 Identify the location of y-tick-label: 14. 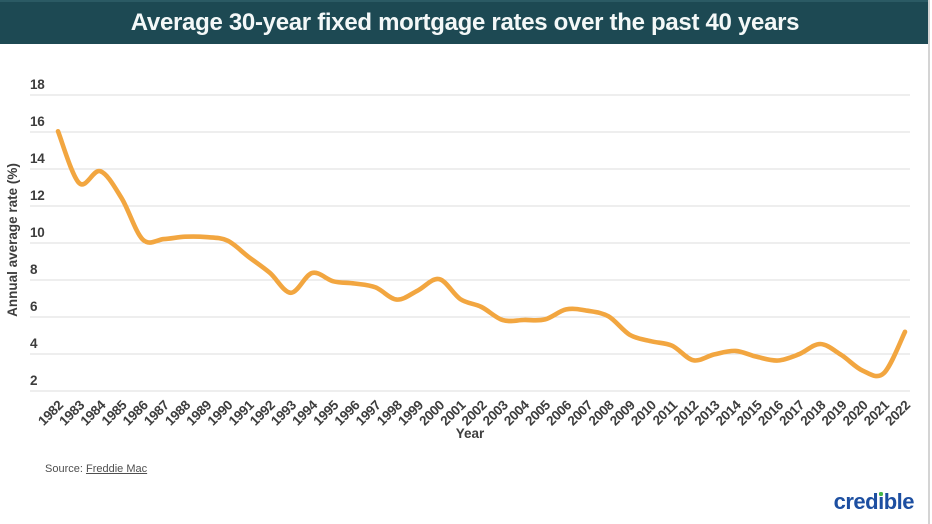
(37, 158).